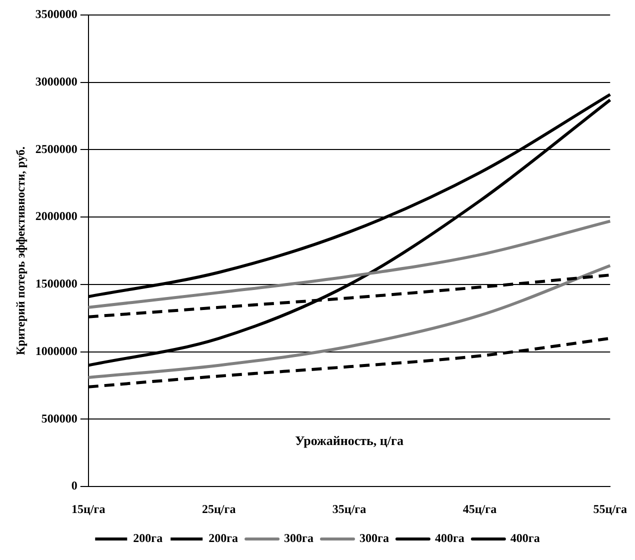 The height and width of the screenshot is (560, 635). I want to click on y-tick-label: 0, so click(74, 485).